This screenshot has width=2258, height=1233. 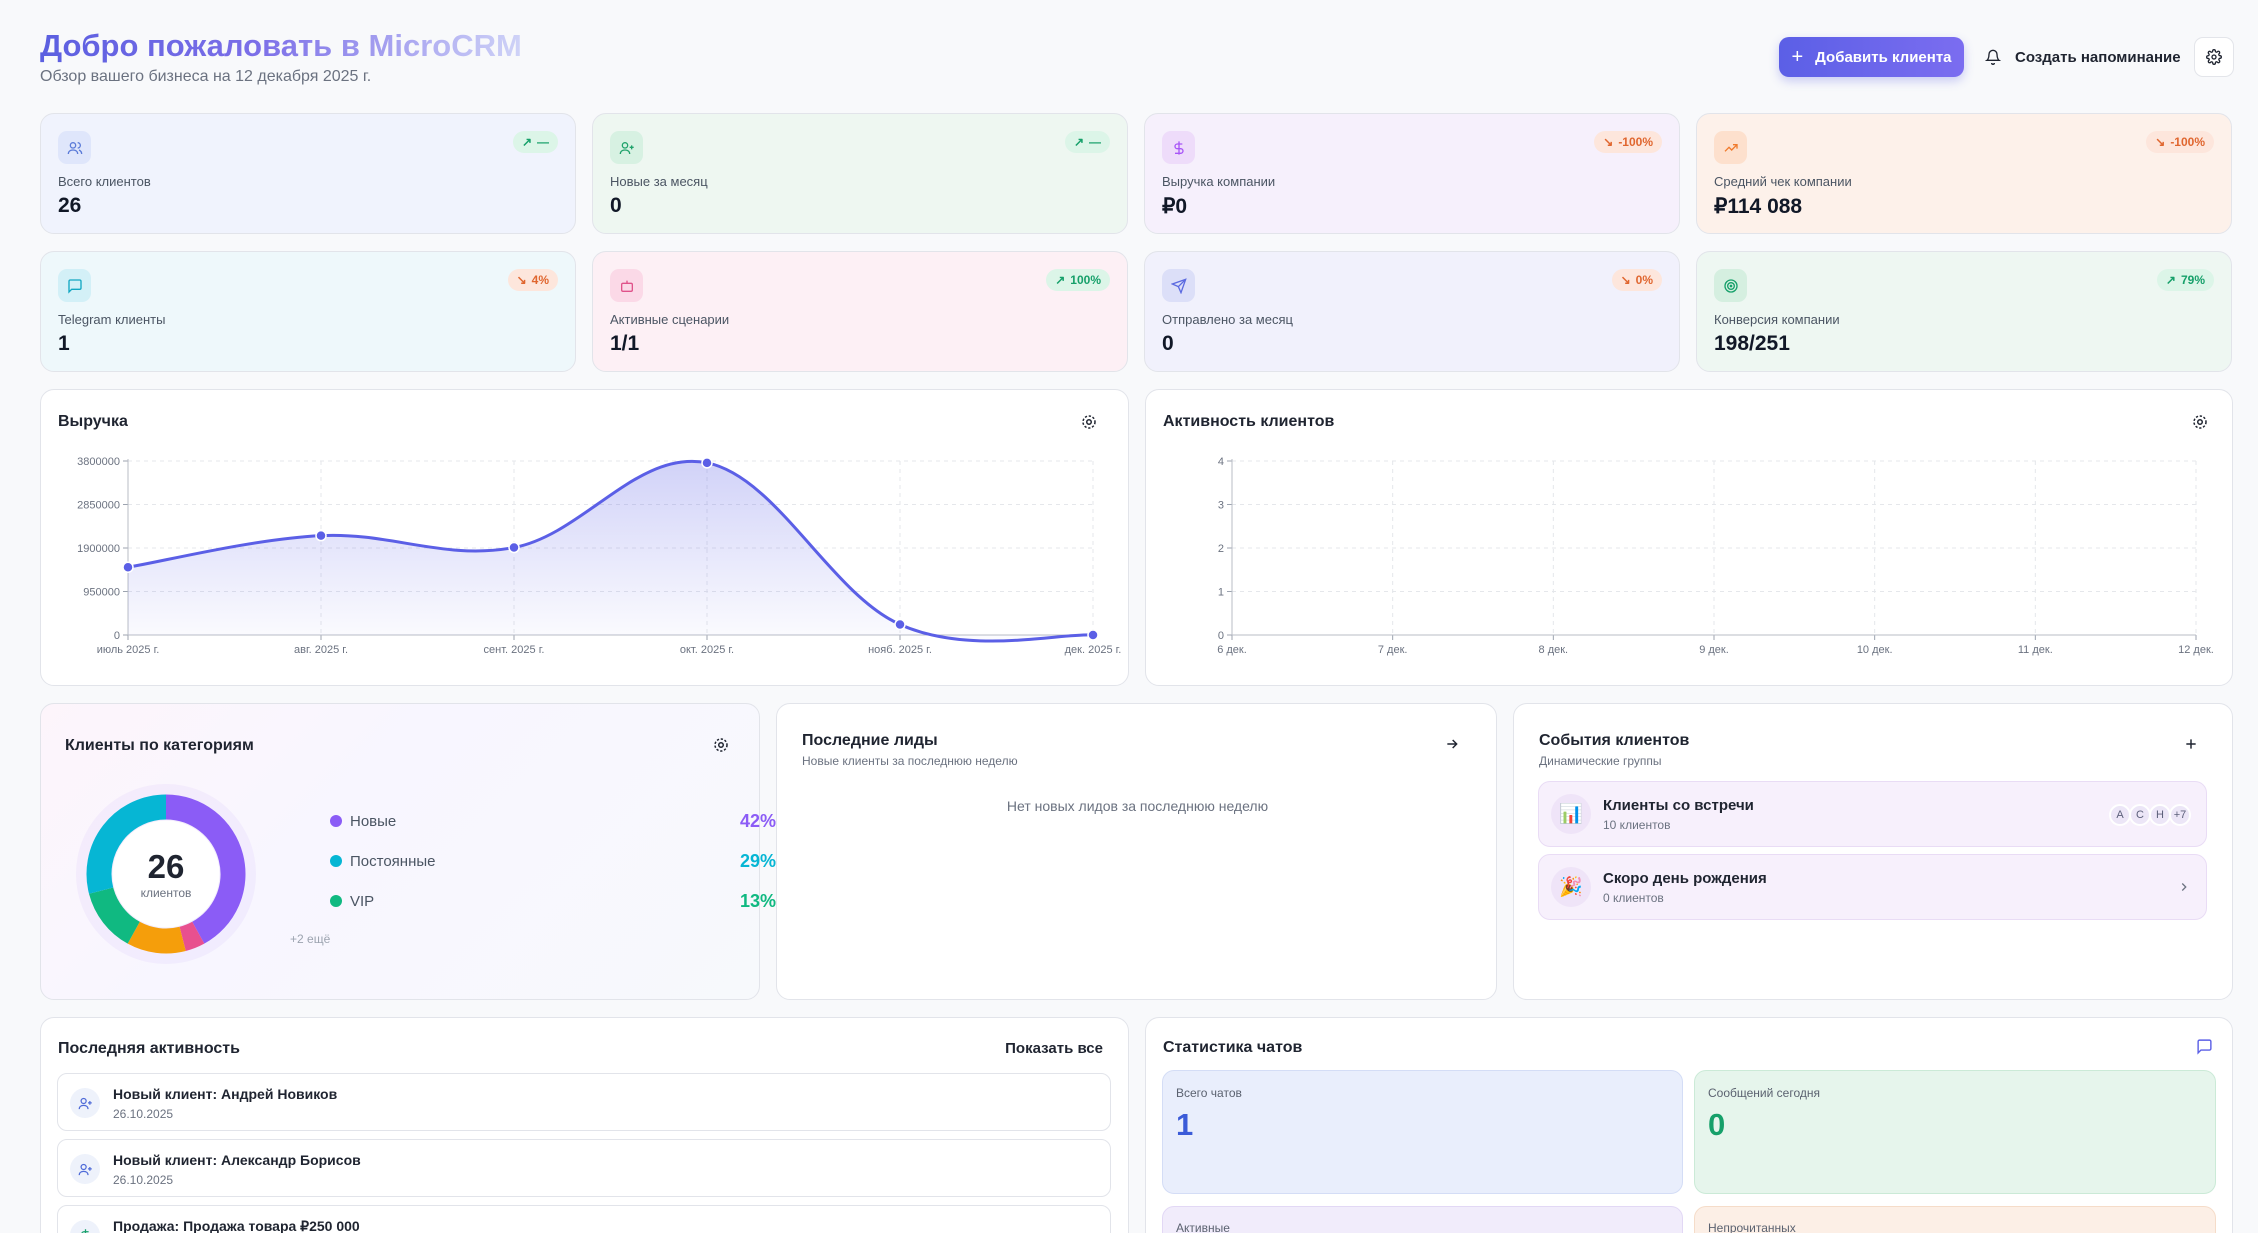 I want to click on events-panel: События клиентов Динамические группы, so click(x=1873, y=851).